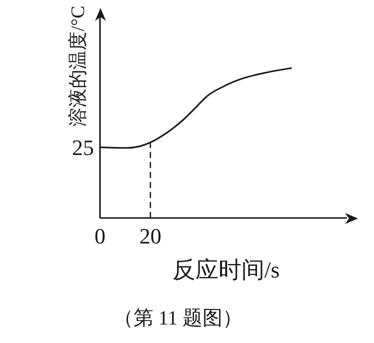  What do you see at coordinates (150, 236) in the screenshot?
I see `x-tick-label: 20` at bounding box center [150, 236].